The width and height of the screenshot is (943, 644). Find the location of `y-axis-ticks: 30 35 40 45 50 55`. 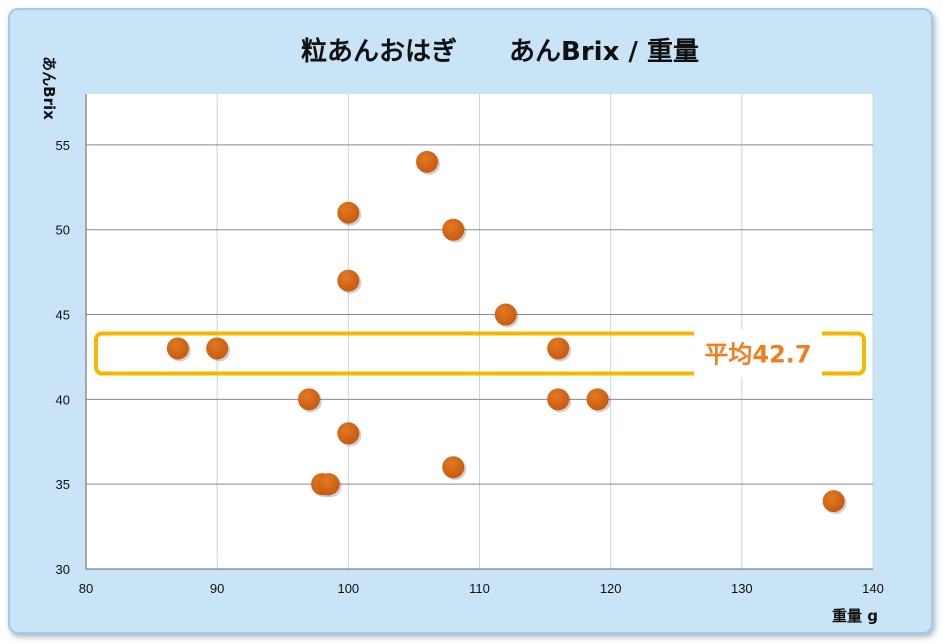

y-axis-ticks: 30 35 40 45 50 55 is located at coordinates (63, 357).